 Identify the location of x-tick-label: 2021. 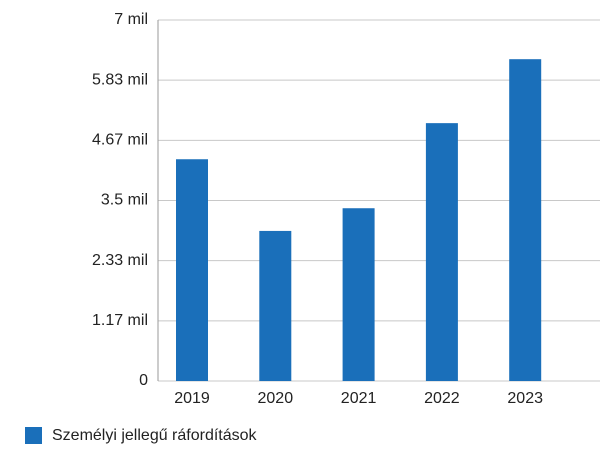
(359, 398).